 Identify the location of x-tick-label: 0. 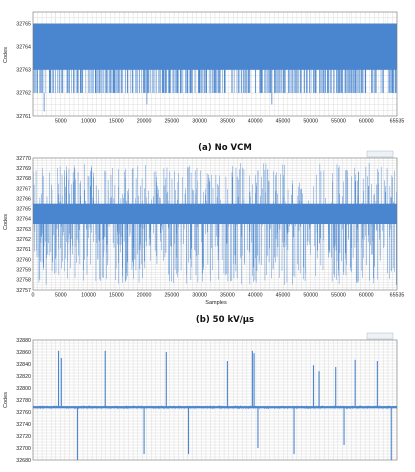
(33, 296).